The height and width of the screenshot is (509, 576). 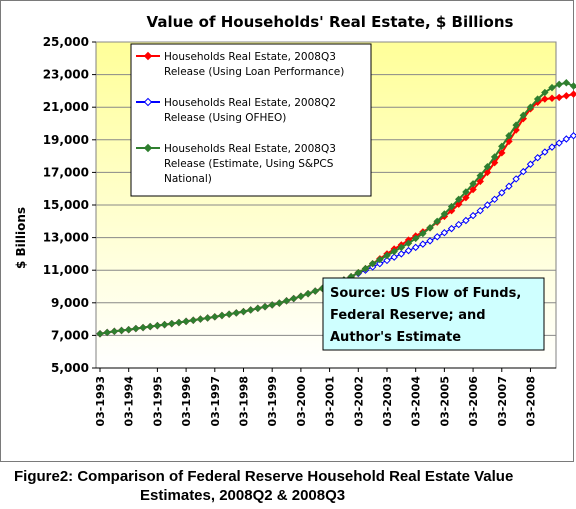 I want to click on y-tick-label: 13,000, so click(x=66, y=238).